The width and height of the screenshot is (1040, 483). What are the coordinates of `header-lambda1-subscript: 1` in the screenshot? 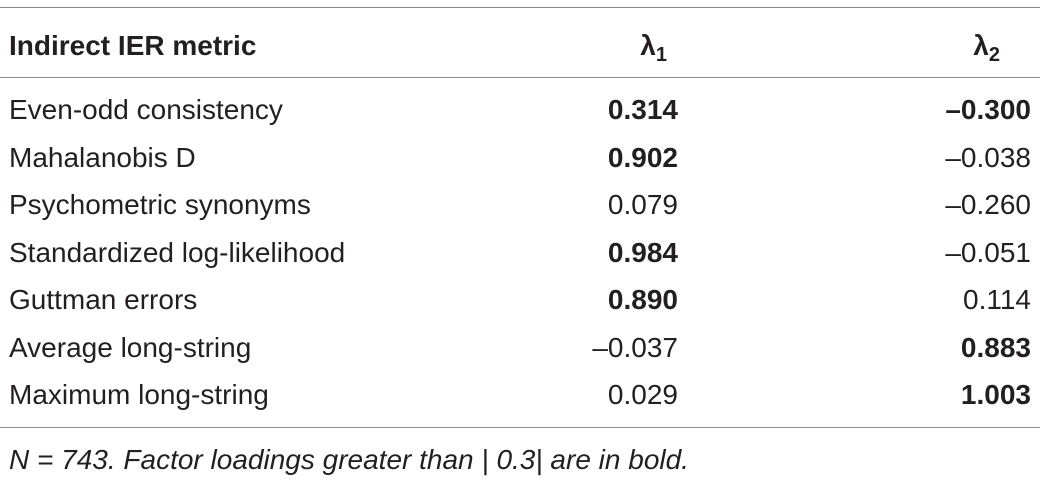 It's located at (661, 55).